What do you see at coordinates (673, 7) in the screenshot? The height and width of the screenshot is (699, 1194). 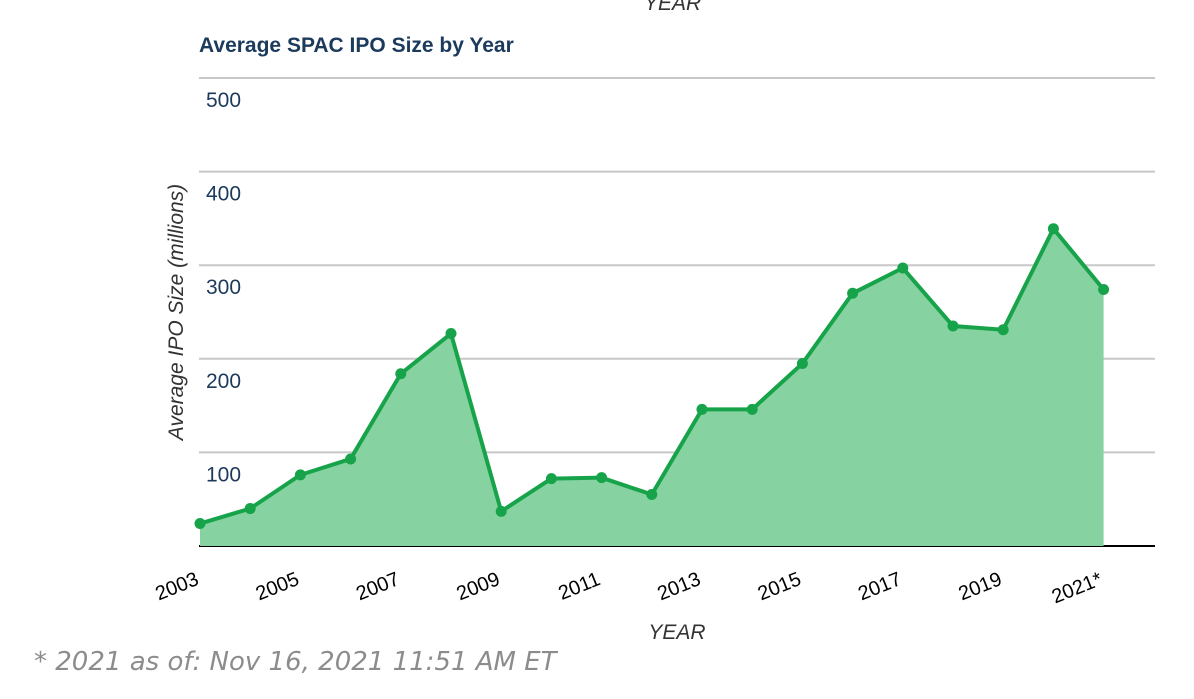 I see `top-axis-label: YEAR` at bounding box center [673, 7].